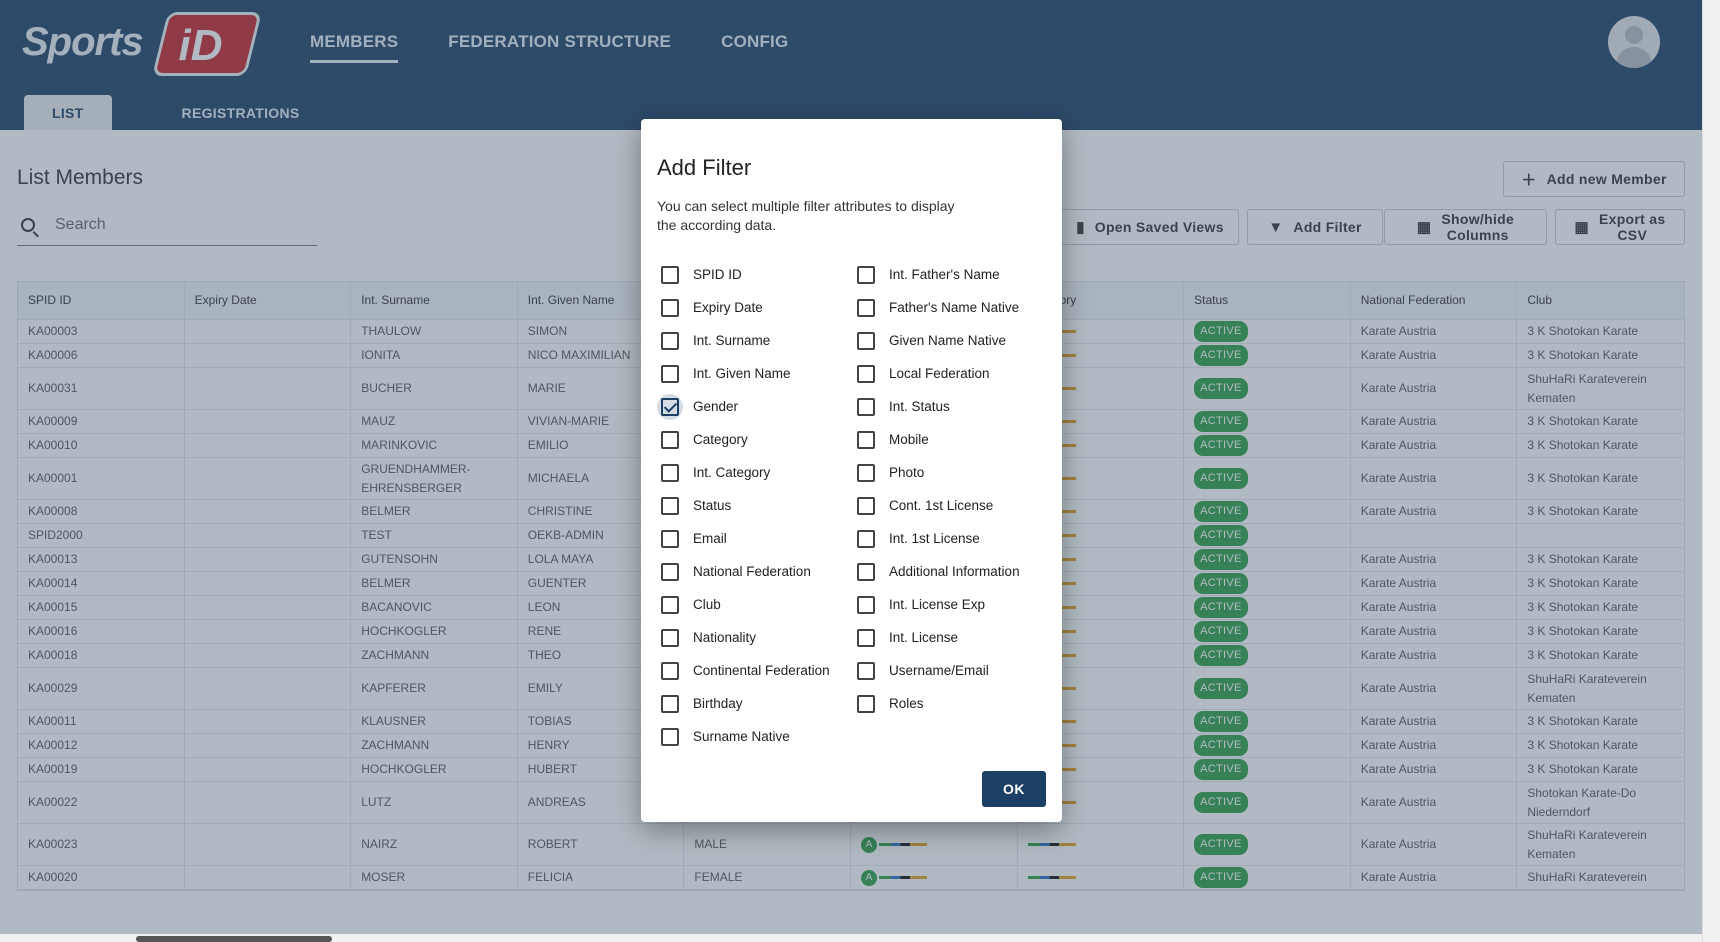  Describe the element at coordinates (1434, 300) in the screenshot. I see `column-header-national-federation: National Federation` at that location.